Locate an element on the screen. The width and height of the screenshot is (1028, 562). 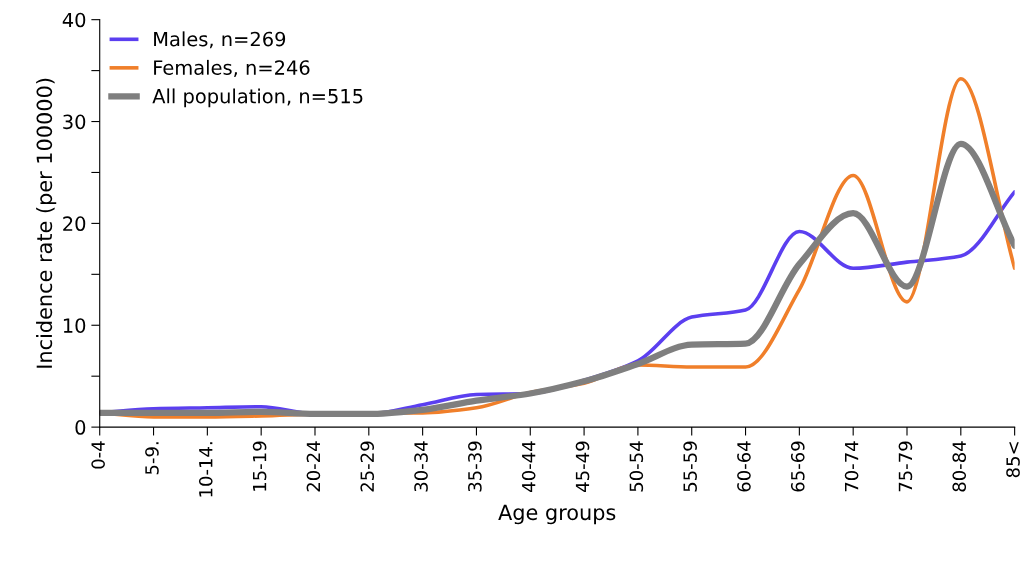
x-tick-label: 15-19 is located at coordinates (259, 466).